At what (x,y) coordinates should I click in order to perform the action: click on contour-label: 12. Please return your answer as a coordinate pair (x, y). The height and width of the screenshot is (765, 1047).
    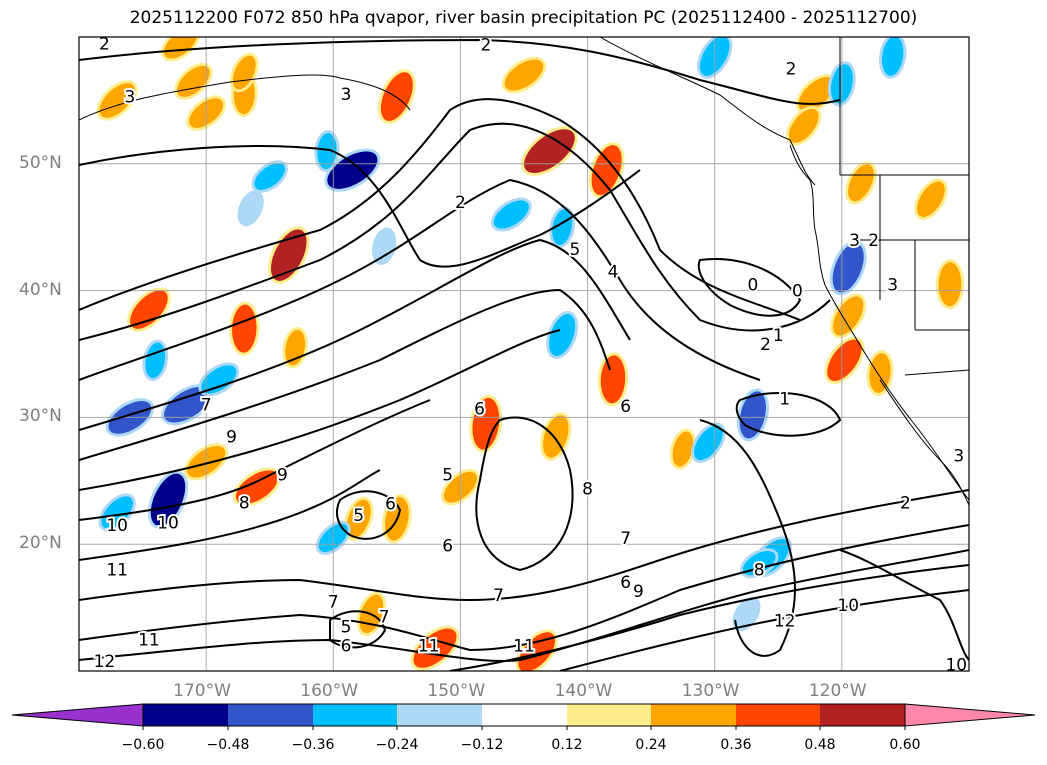
    Looking at the image, I should click on (105, 662).